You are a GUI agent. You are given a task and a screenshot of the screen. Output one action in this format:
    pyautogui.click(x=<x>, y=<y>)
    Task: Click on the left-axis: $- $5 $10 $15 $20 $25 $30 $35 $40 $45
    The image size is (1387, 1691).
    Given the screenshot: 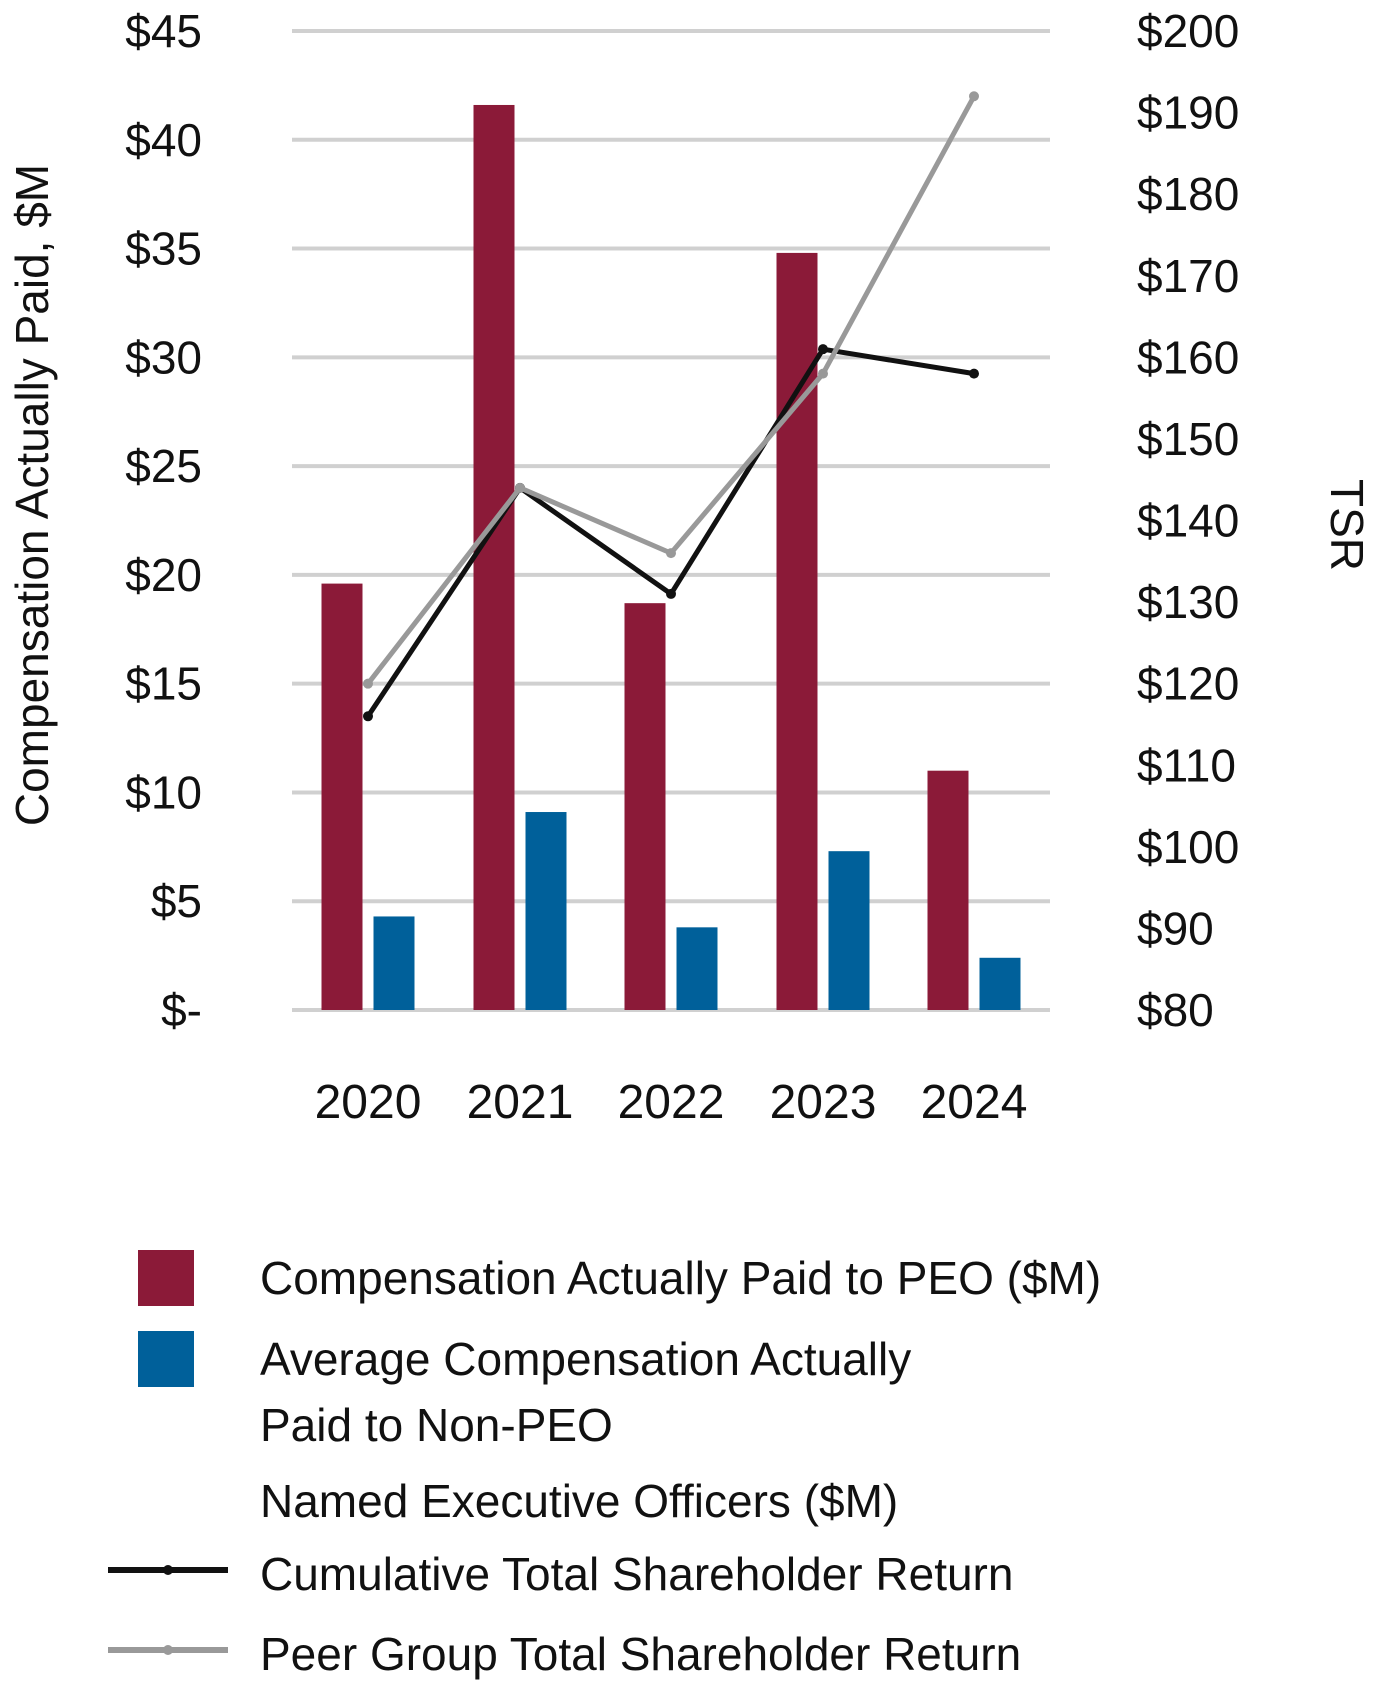 What is the action you would take?
    pyautogui.click(x=163, y=520)
    